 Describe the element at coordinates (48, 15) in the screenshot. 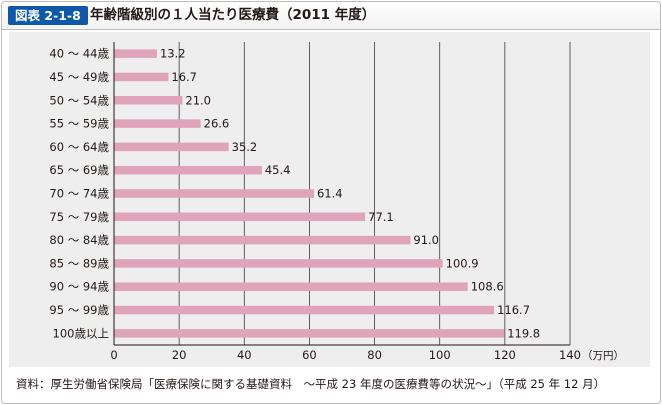

I see `figure-label: 図表 2-1-8` at that location.